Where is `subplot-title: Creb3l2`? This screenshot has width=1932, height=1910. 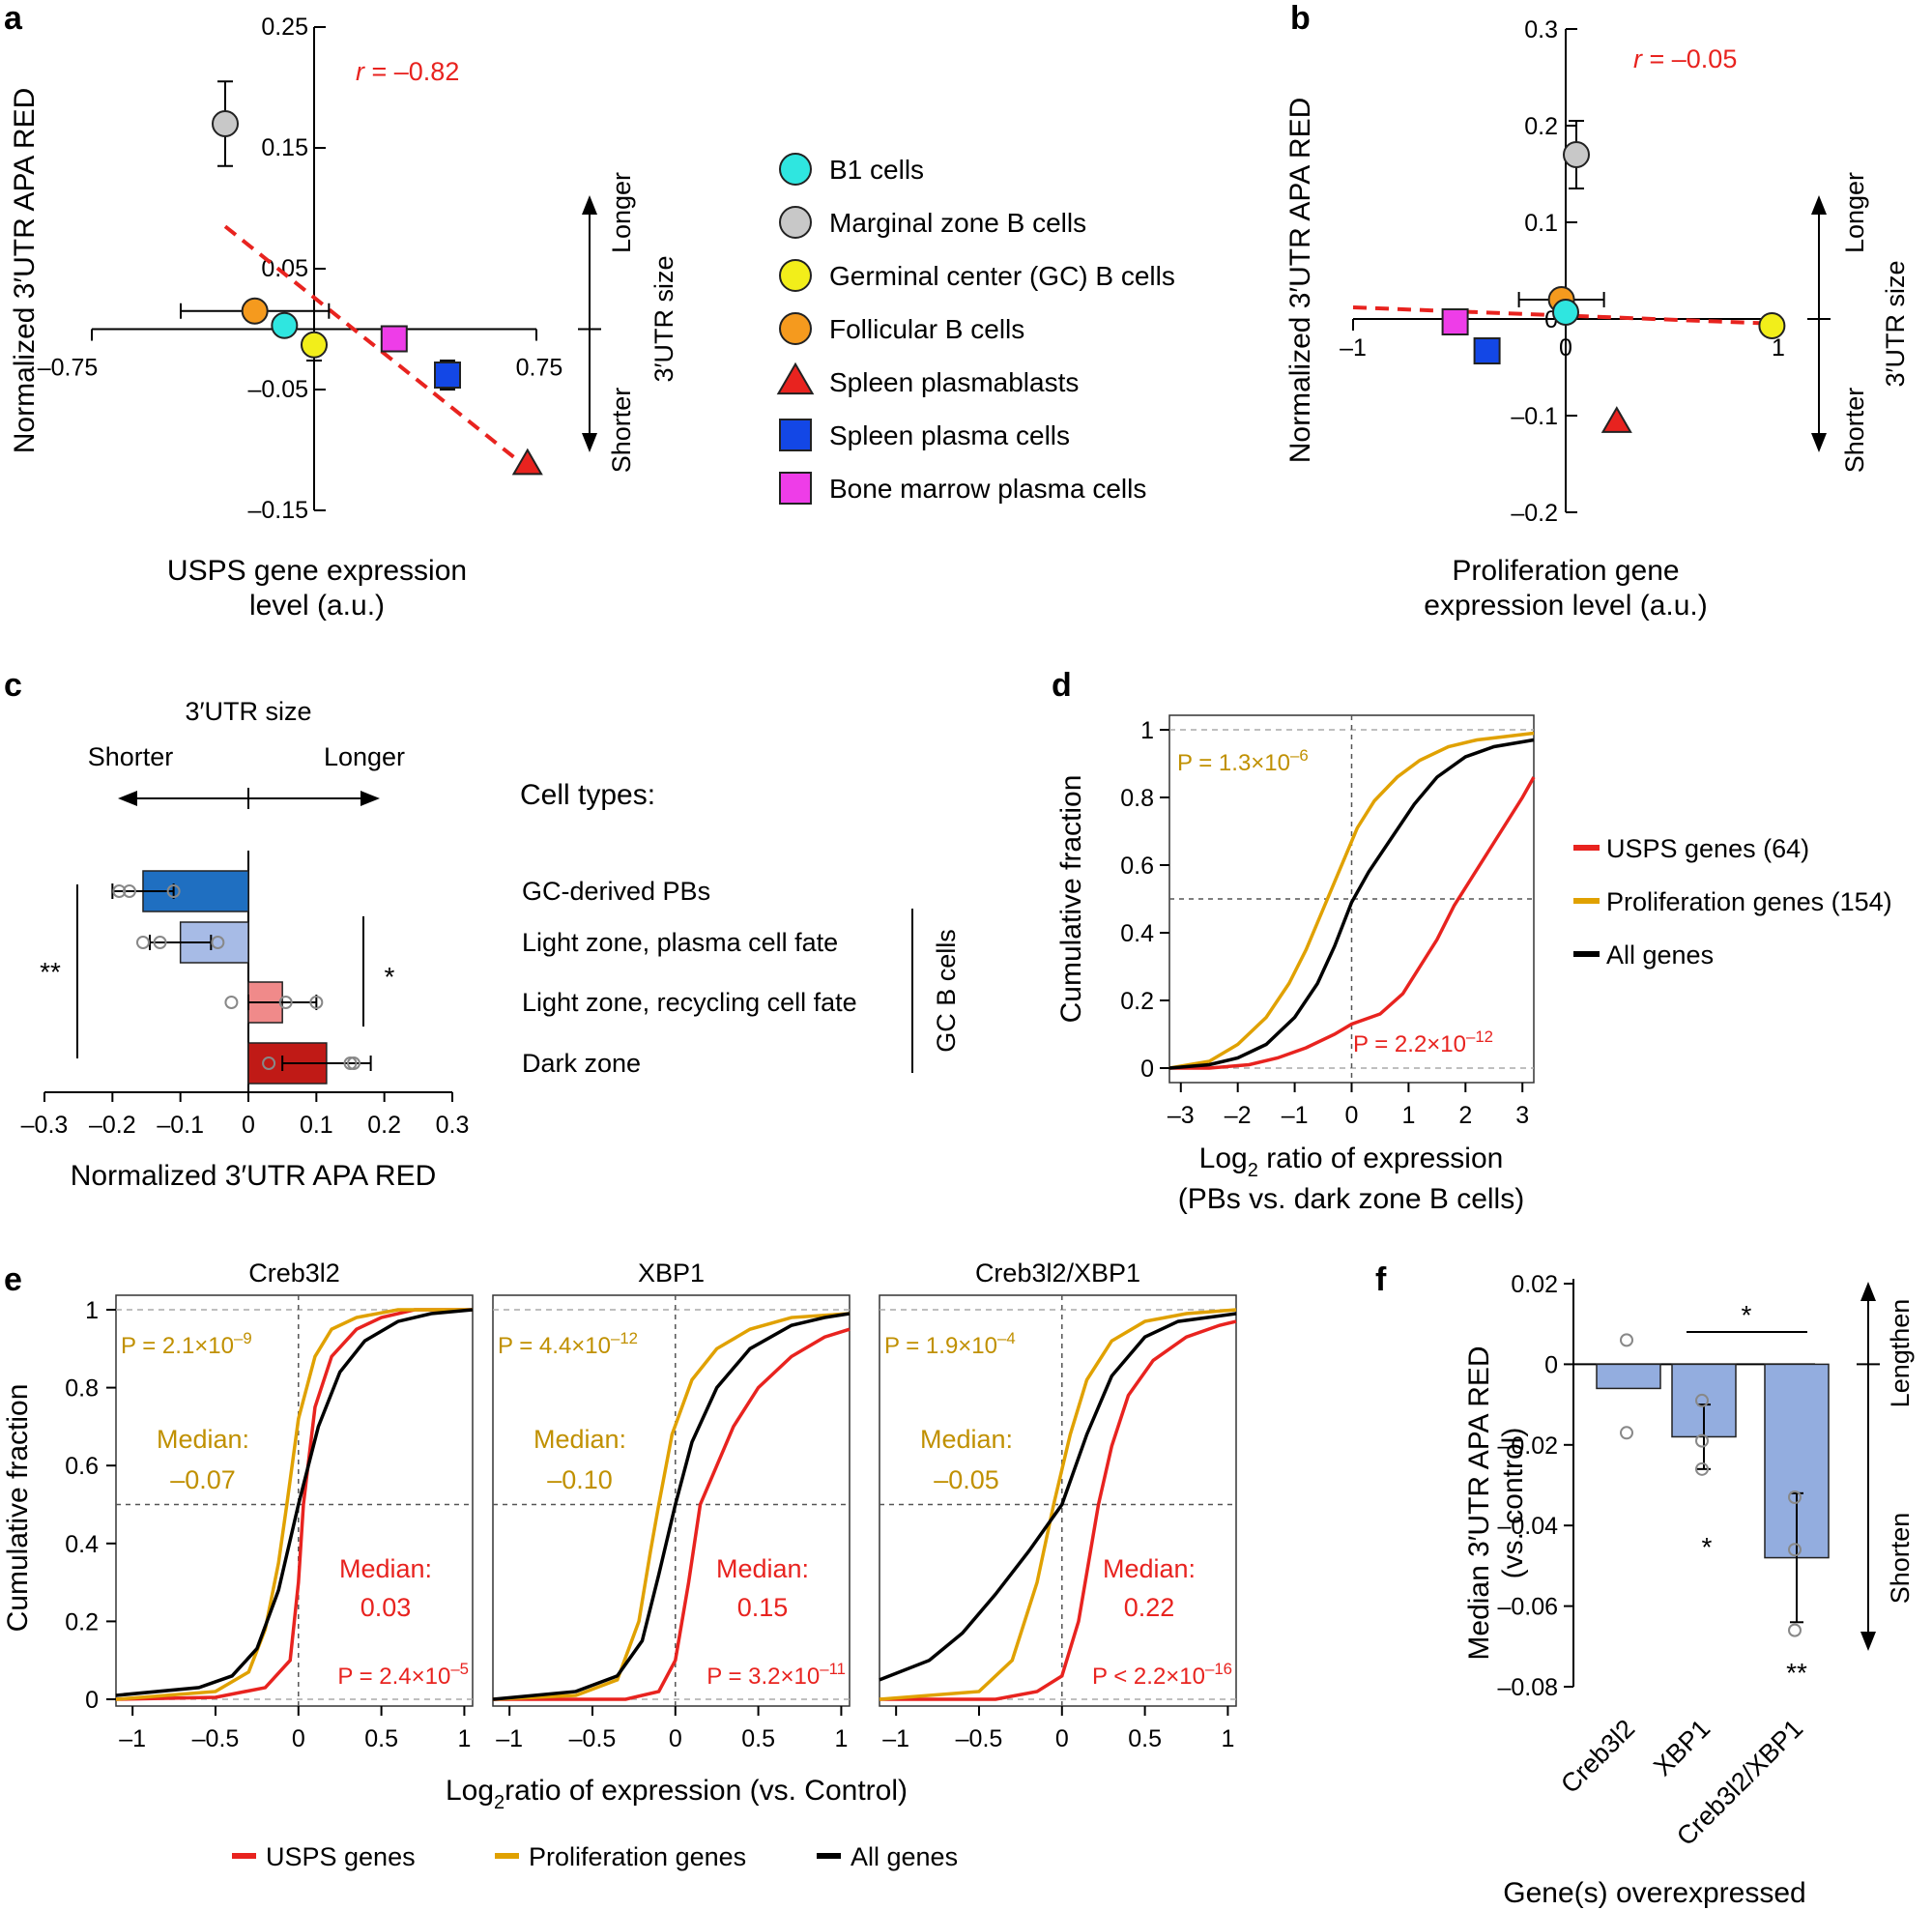
subplot-title: Creb3l2 is located at coordinates (294, 1273).